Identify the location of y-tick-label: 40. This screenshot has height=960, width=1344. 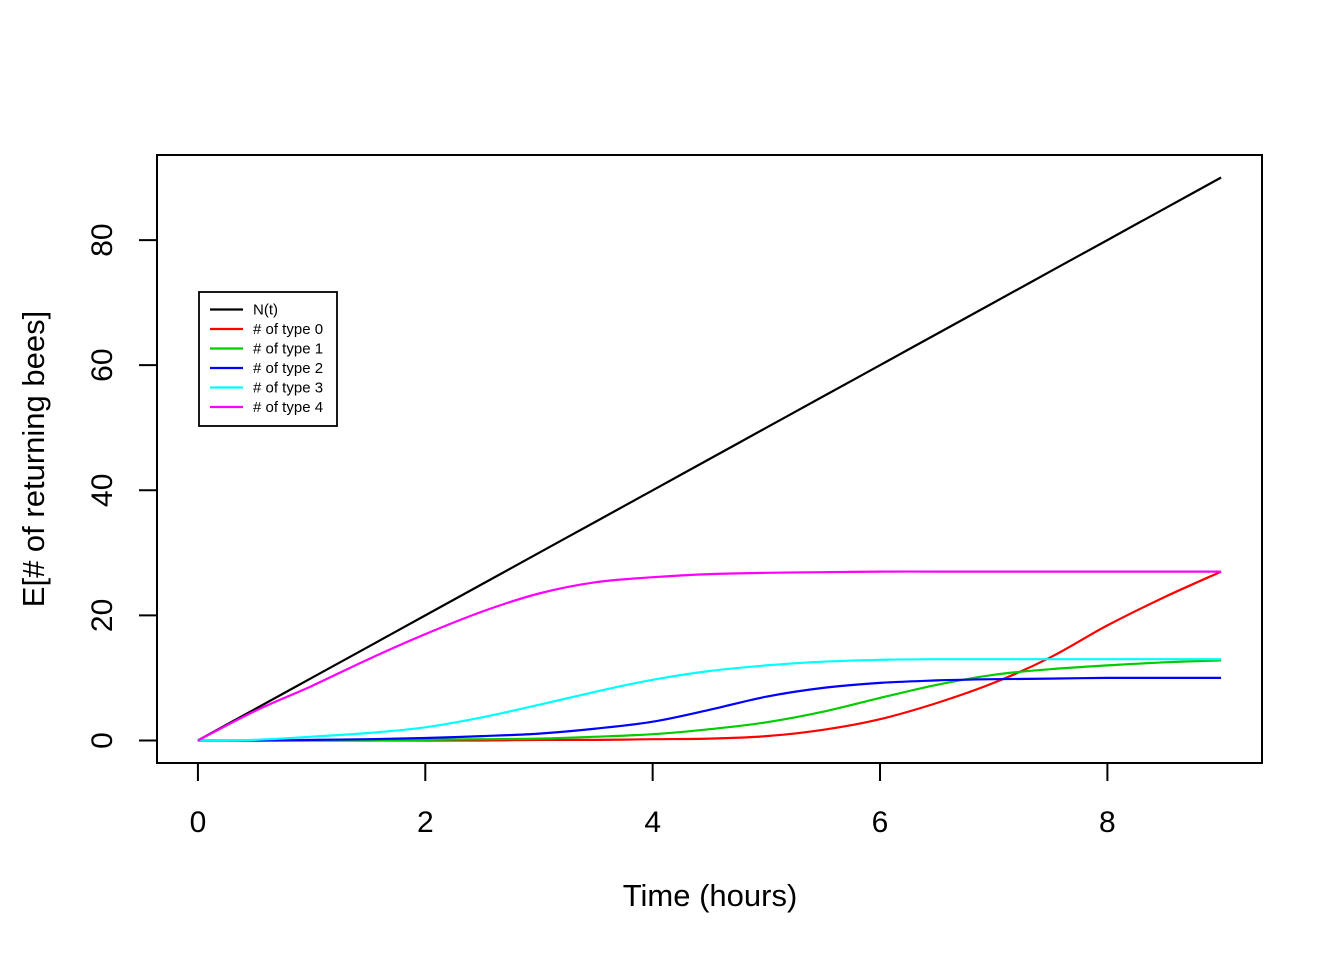
(102, 490).